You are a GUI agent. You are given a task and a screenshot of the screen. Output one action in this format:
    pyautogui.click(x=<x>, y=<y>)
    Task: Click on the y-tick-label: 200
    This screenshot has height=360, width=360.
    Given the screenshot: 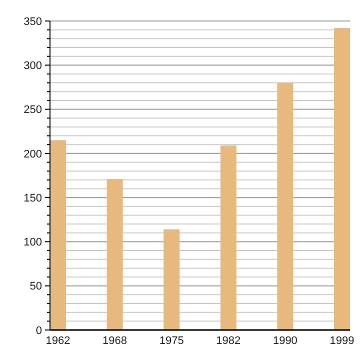 What is the action you would take?
    pyautogui.click(x=33, y=154)
    